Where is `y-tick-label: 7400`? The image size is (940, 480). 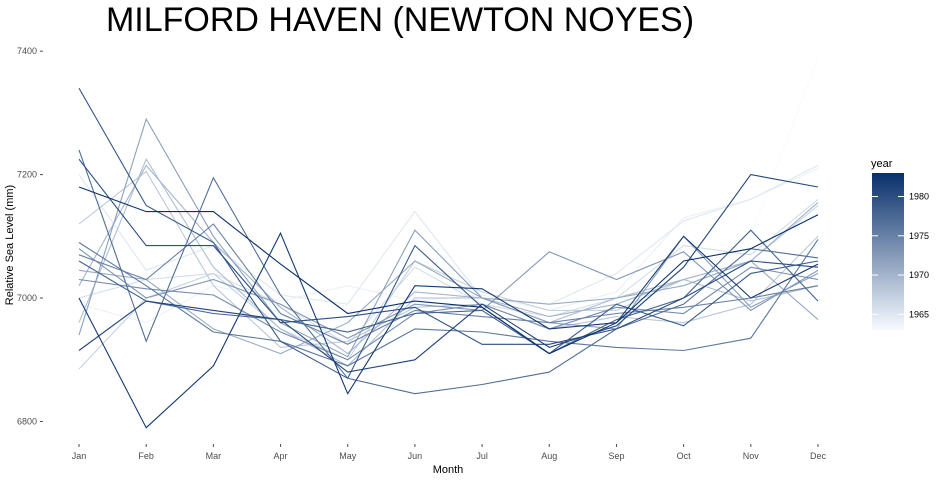 y-tick-label: 7400 is located at coordinates (27, 51).